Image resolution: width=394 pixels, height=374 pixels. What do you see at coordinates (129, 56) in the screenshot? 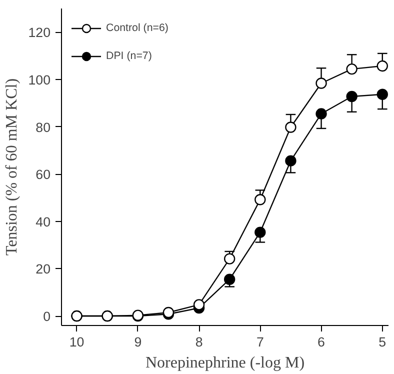
I see `legend-label: DPI (n=7)` at bounding box center [129, 56].